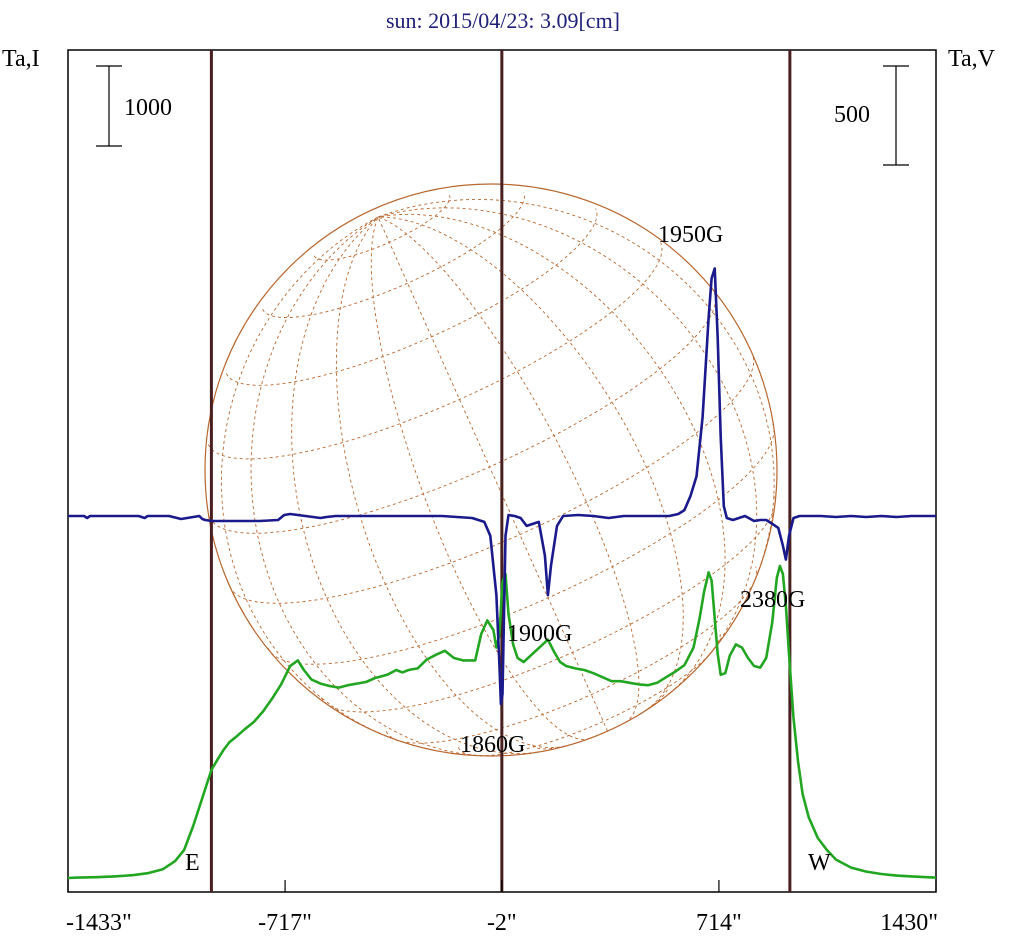  I want to click on scale-bar-left: 1000, so click(134, 106).